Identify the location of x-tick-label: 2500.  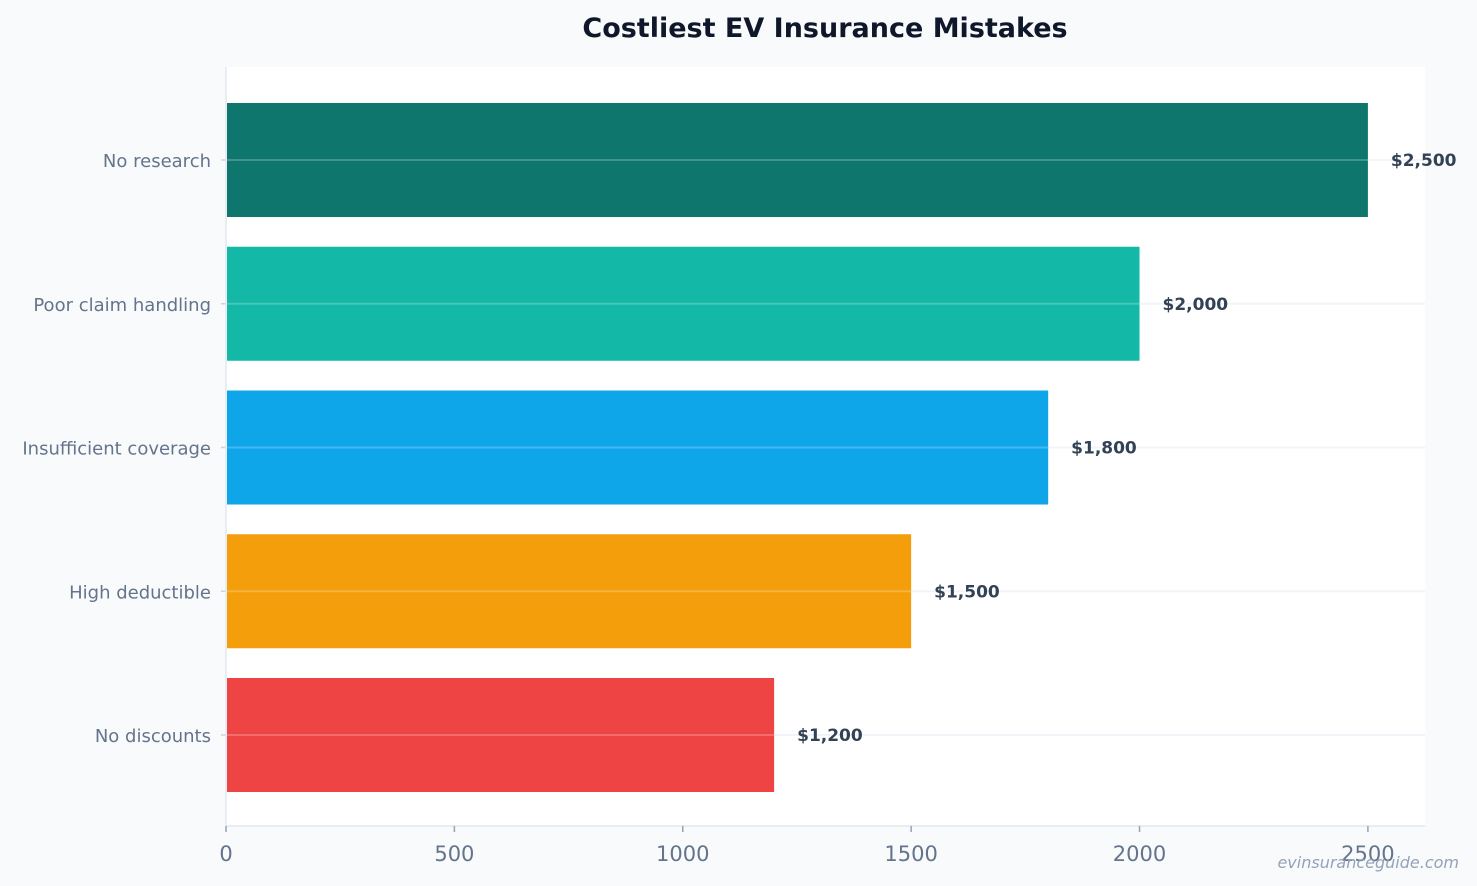
(1367, 854).